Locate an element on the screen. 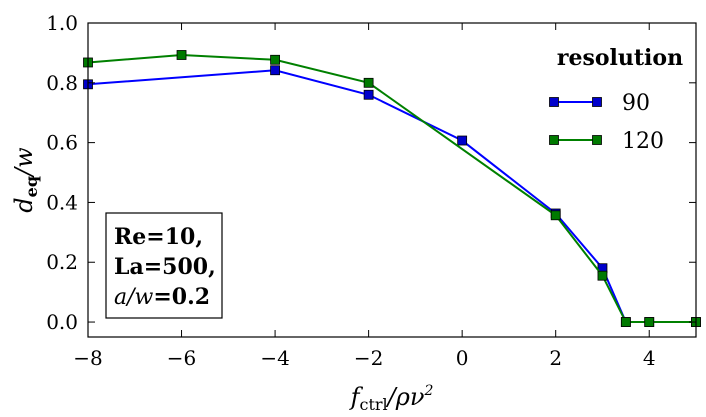  x-axis-label: fctrl/ρν2 is located at coordinates (391, 398).